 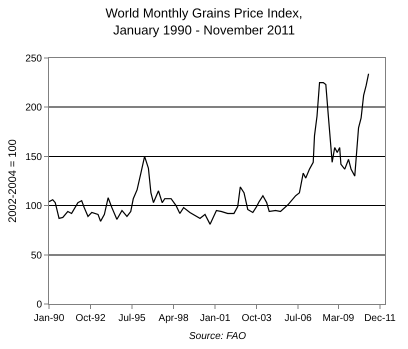 I want to click on x-tick-label: Jan-01, so click(x=215, y=318).